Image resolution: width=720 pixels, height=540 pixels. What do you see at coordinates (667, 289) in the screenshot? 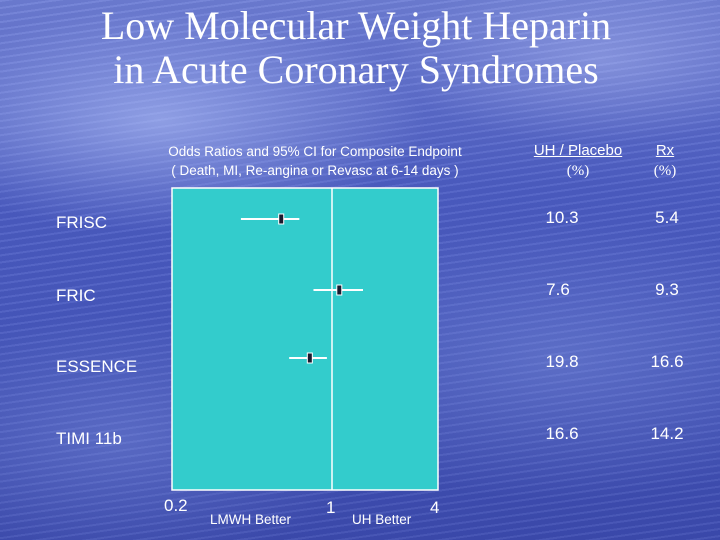
I see `rx-value-fric: 9.3` at bounding box center [667, 289].